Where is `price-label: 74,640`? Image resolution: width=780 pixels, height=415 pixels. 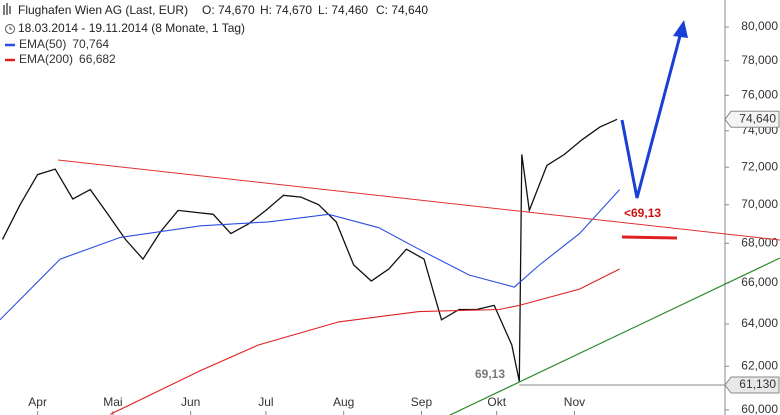
price-label: 74,640 is located at coordinates (757, 118).